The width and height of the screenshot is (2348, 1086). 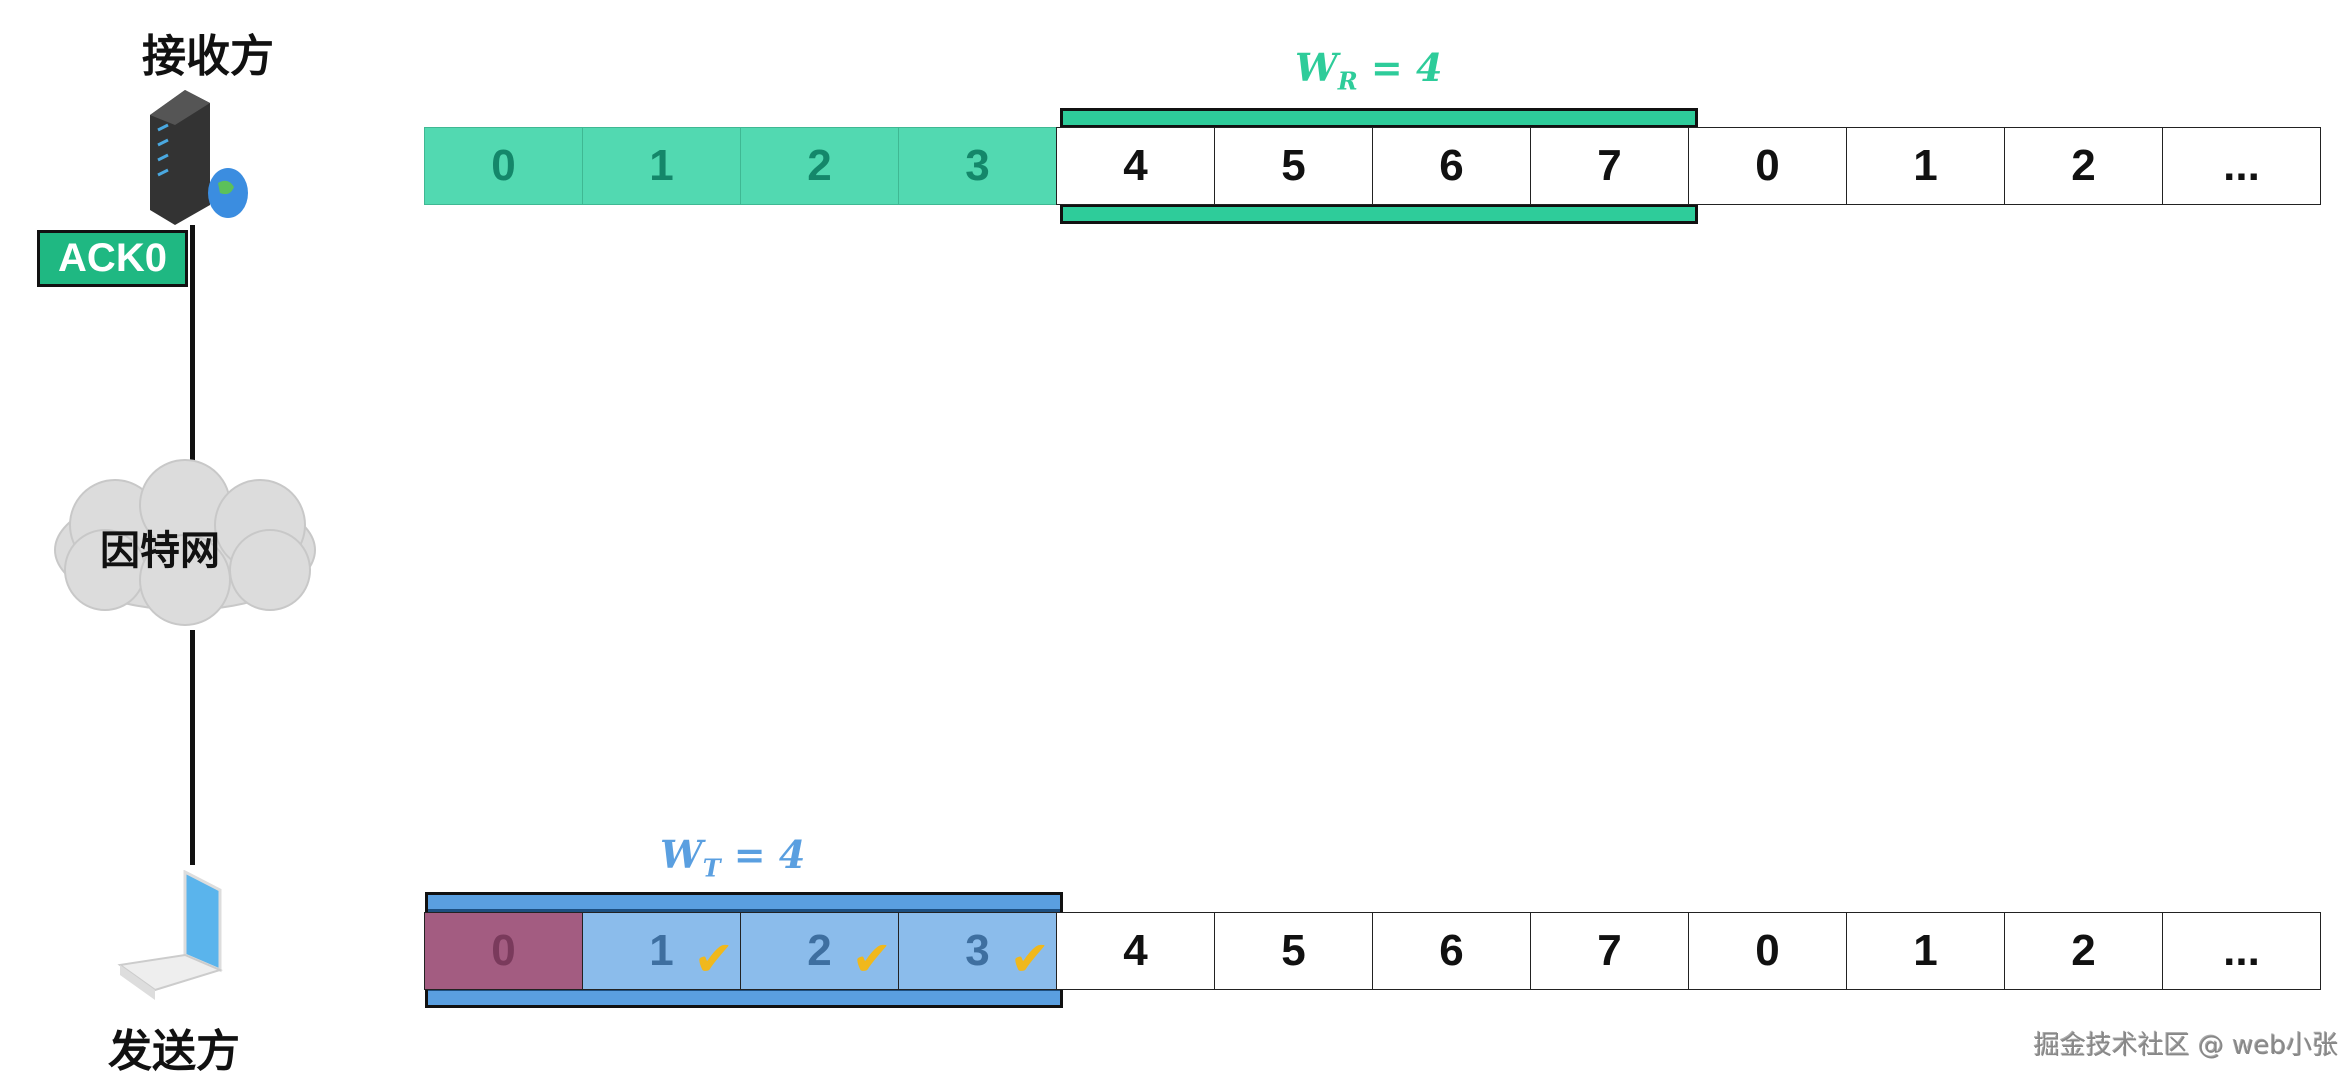 I want to click on sender-window-label: WT = 4, so click(x=733, y=857).